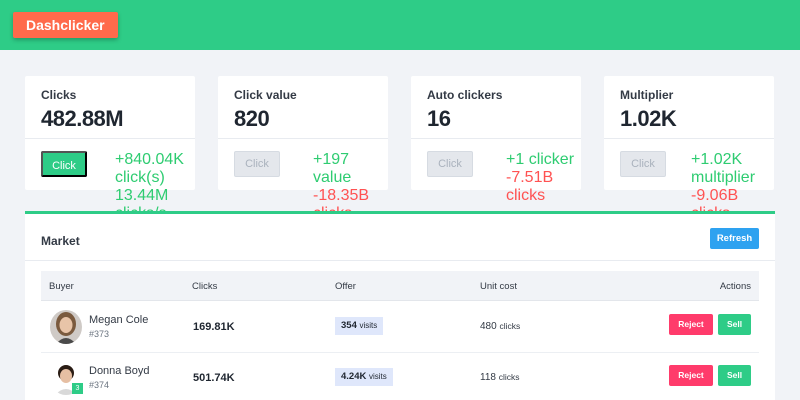 This screenshot has width=800, height=400. What do you see at coordinates (400, 286) in the screenshot?
I see `market-table-header: Buyer Clicks Offer Unit cost Actions` at bounding box center [400, 286].